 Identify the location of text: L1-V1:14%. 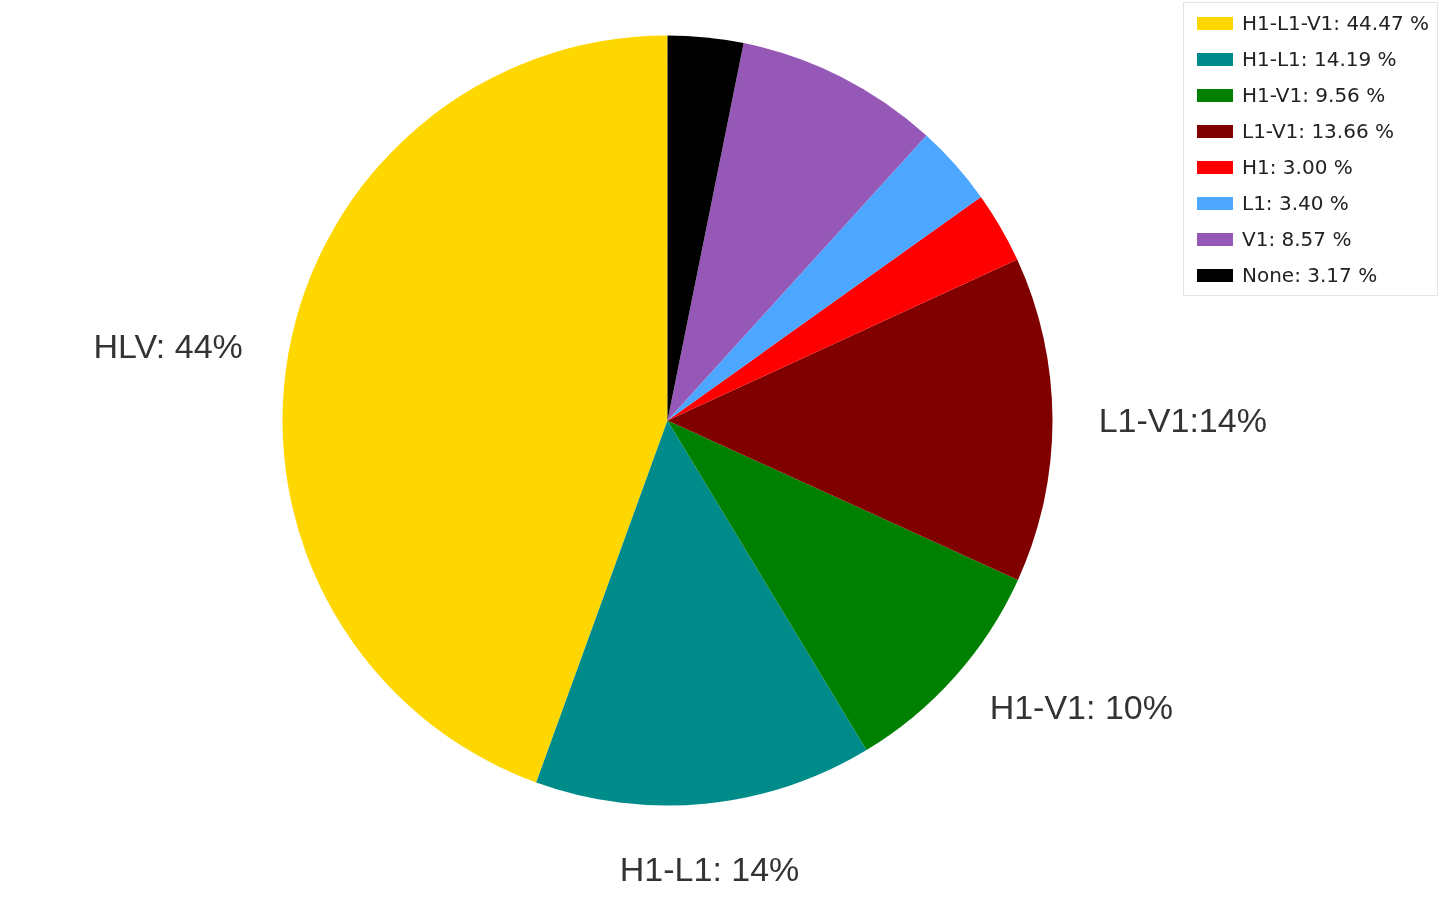
(1182, 419).